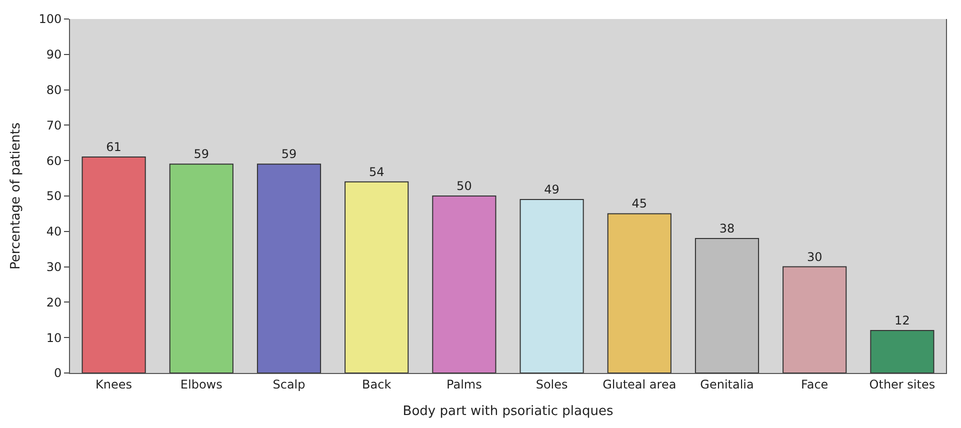 Image resolution: width=961 pixels, height=428 pixels. I want to click on x-axis-title: Body part with psoriatic plaques, so click(508, 411).